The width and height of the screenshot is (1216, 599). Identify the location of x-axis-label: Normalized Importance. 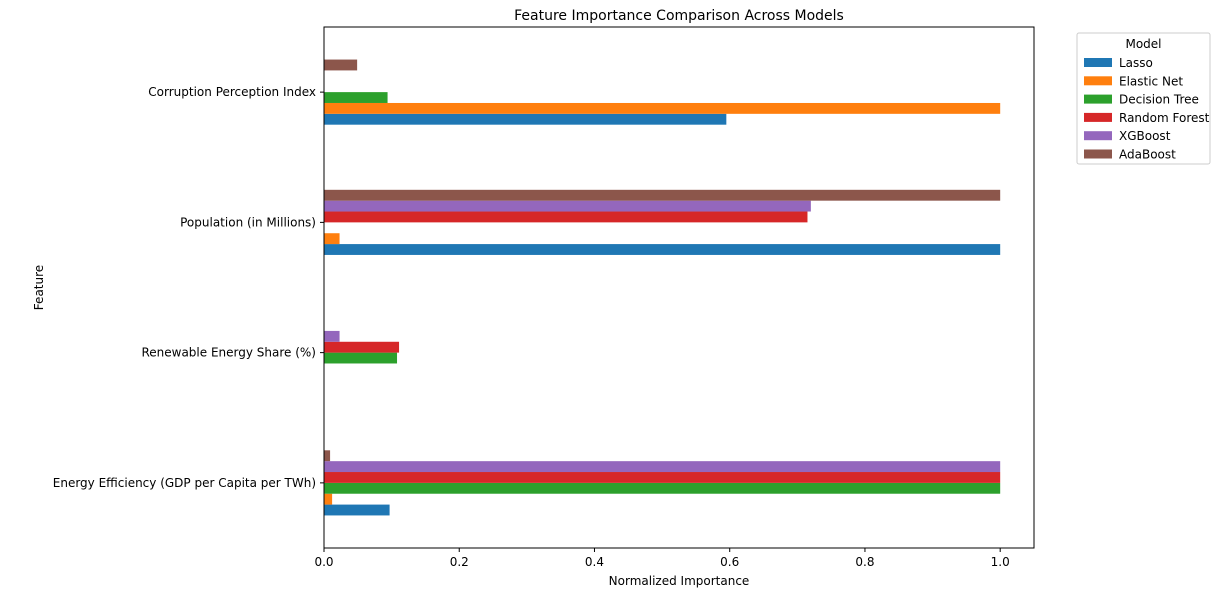
(679, 581).